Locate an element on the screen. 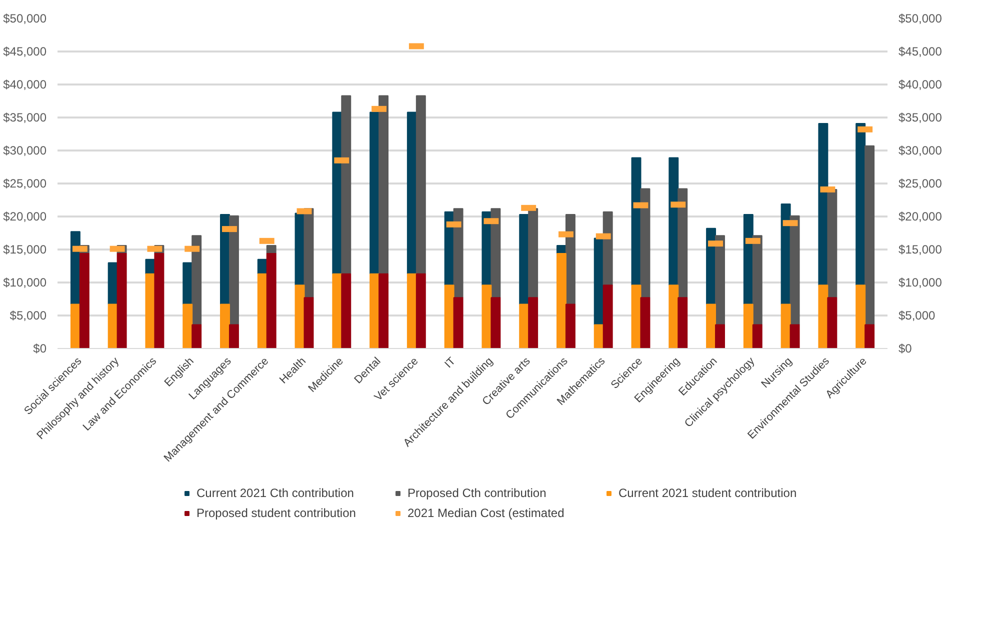 This screenshot has height=630, width=997. y-tick-label: $0 is located at coordinates (40, 349).